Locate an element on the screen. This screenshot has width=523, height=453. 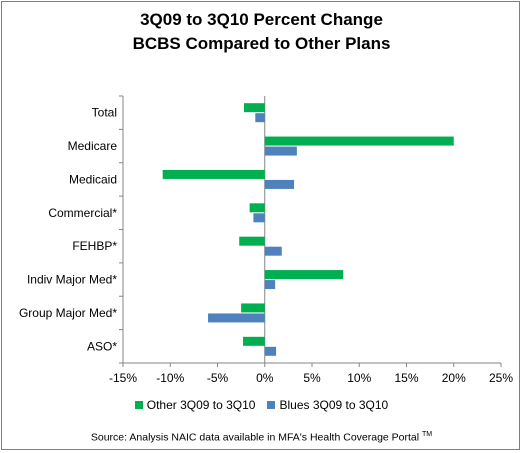
legend-item-other: Other 3Q09 to 3Q10 is located at coordinates (195, 405).